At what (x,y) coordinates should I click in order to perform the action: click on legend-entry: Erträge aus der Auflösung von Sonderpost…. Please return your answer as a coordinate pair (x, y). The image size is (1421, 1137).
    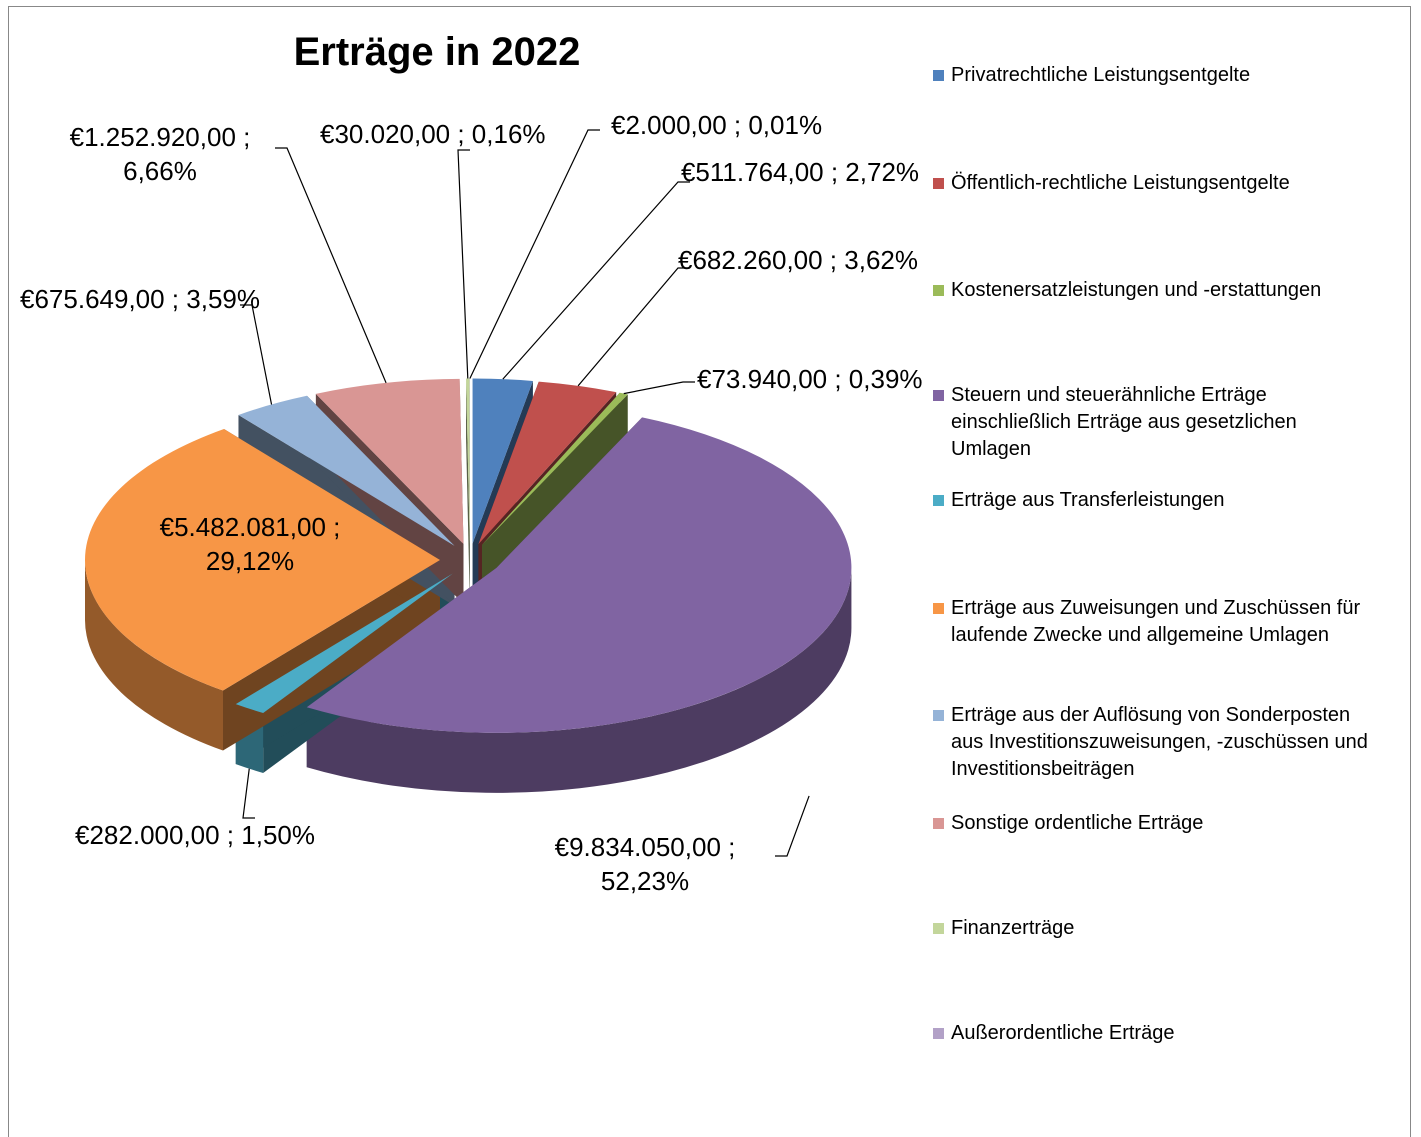
    Looking at the image, I should click on (1153, 742).